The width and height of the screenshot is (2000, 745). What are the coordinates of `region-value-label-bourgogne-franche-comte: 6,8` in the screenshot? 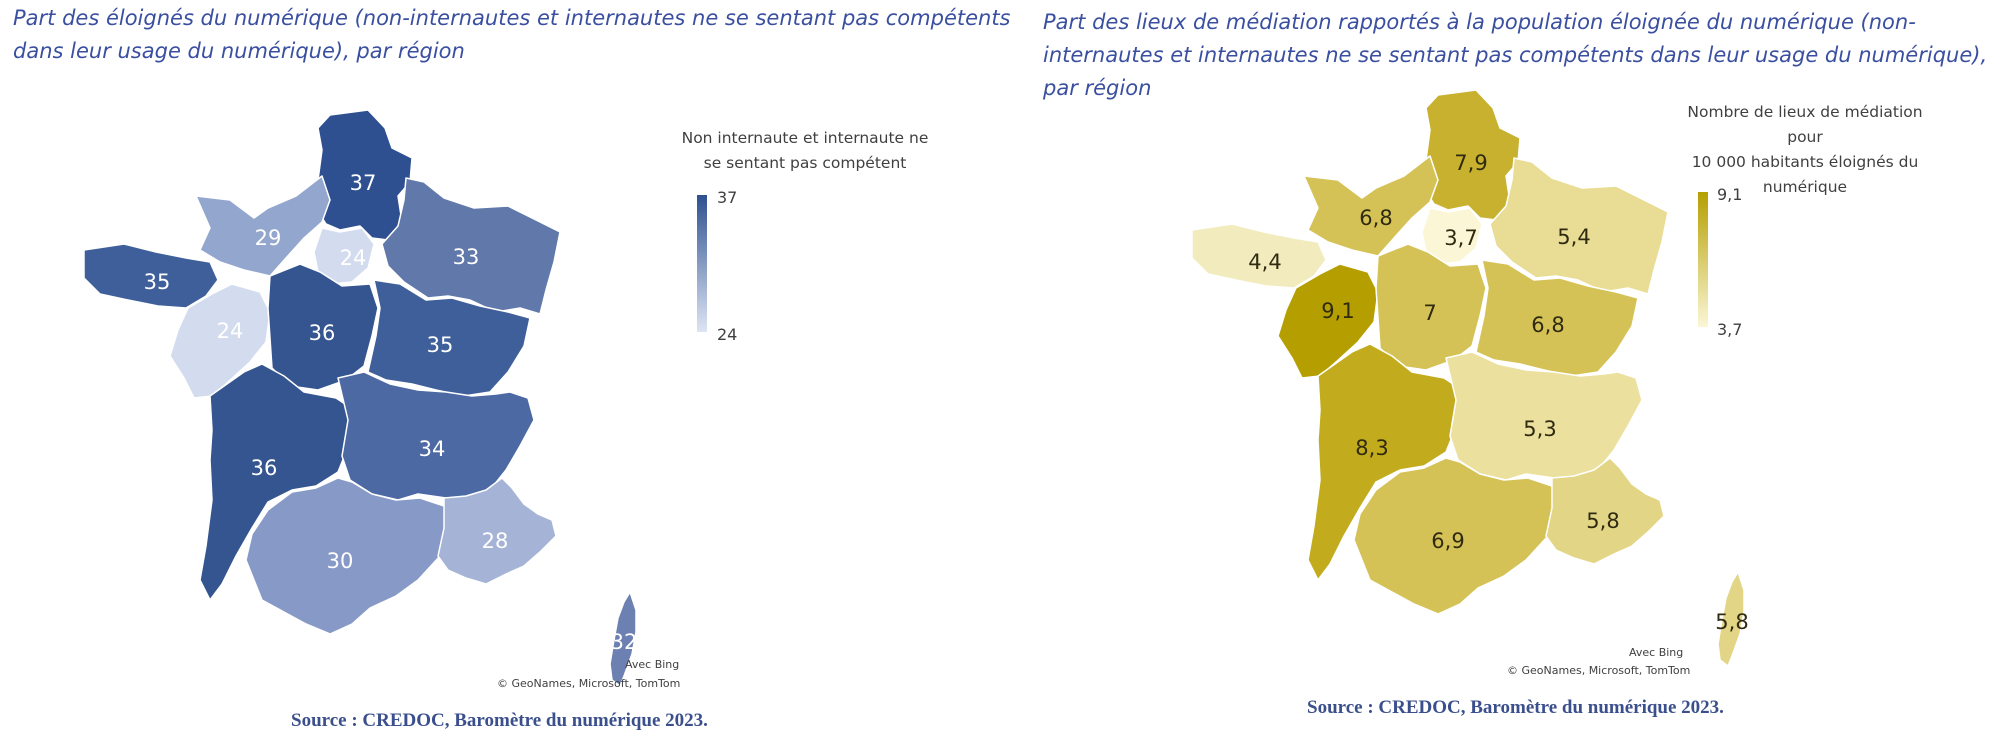 It's located at (1547, 325).